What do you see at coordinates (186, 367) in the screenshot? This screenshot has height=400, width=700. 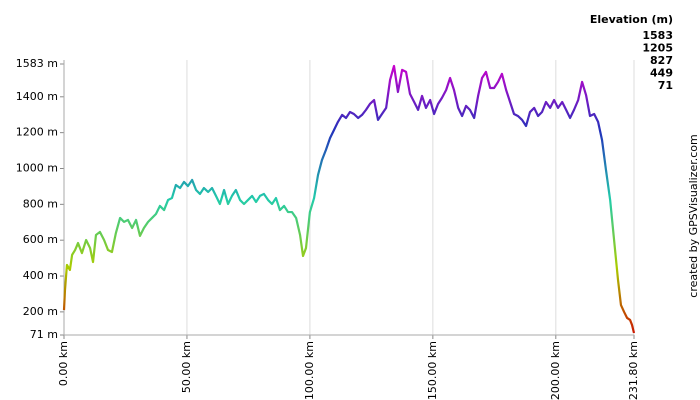 I see `x-tick-label: 50.00 km` at bounding box center [186, 367].